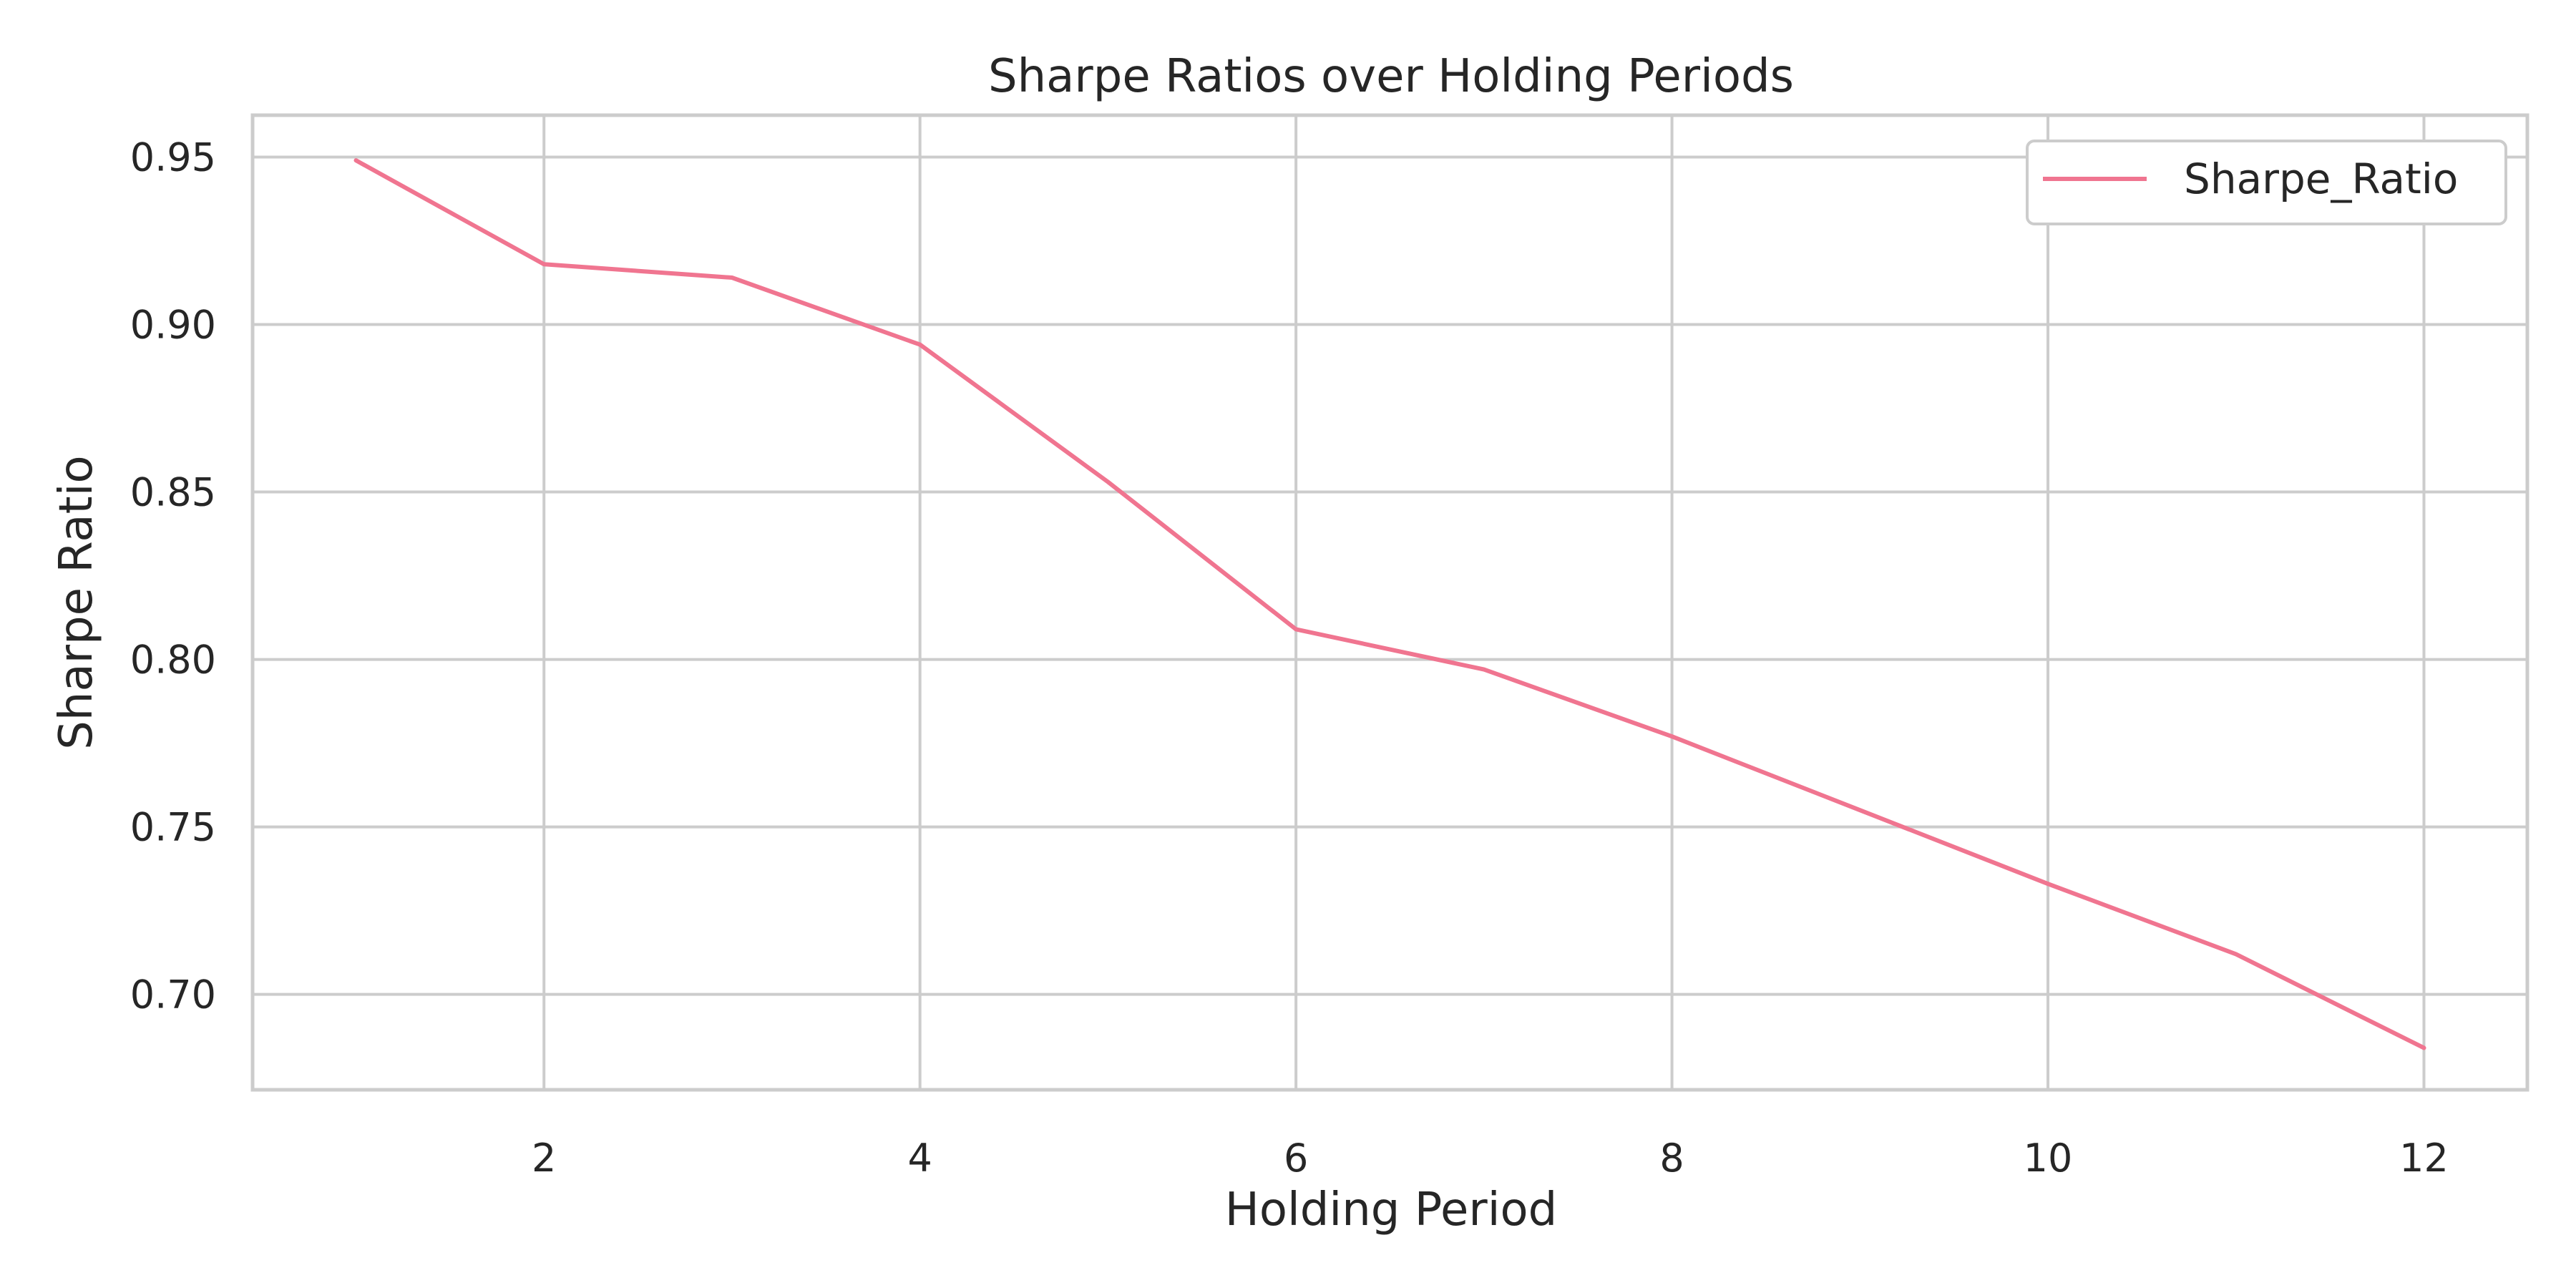  I want to click on y-tick-label: 0.70, so click(173, 995).